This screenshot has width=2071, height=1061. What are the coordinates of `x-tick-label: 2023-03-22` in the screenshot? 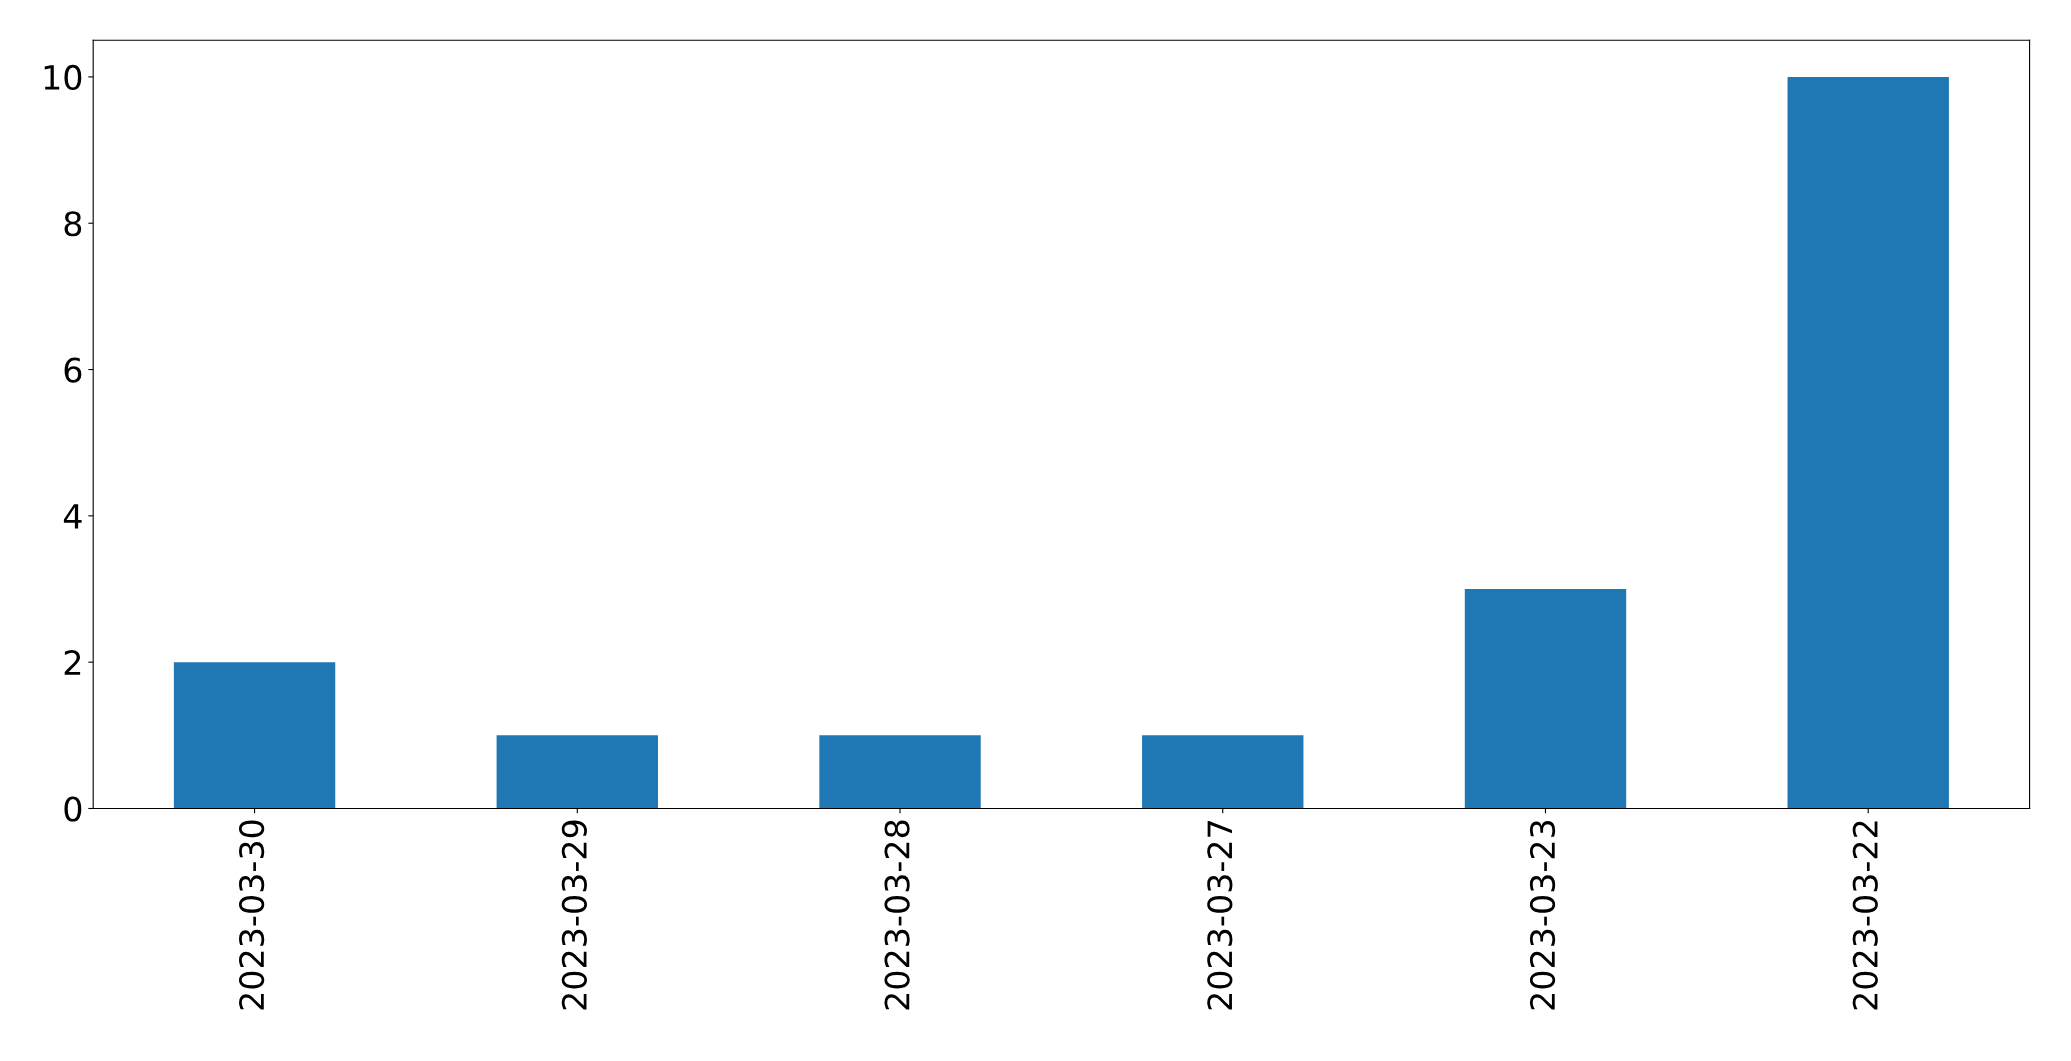 It's located at (1865, 915).